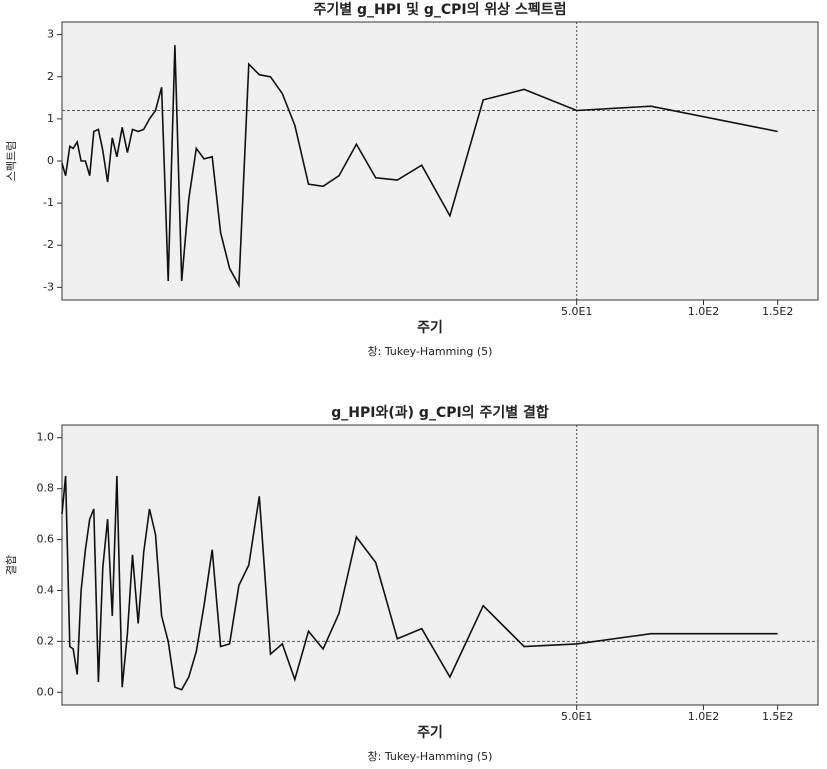 This screenshot has width=827, height=769. Describe the element at coordinates (11, 161) in the screenshot. I see `y-axis-label: 스펙트럼` at that location.